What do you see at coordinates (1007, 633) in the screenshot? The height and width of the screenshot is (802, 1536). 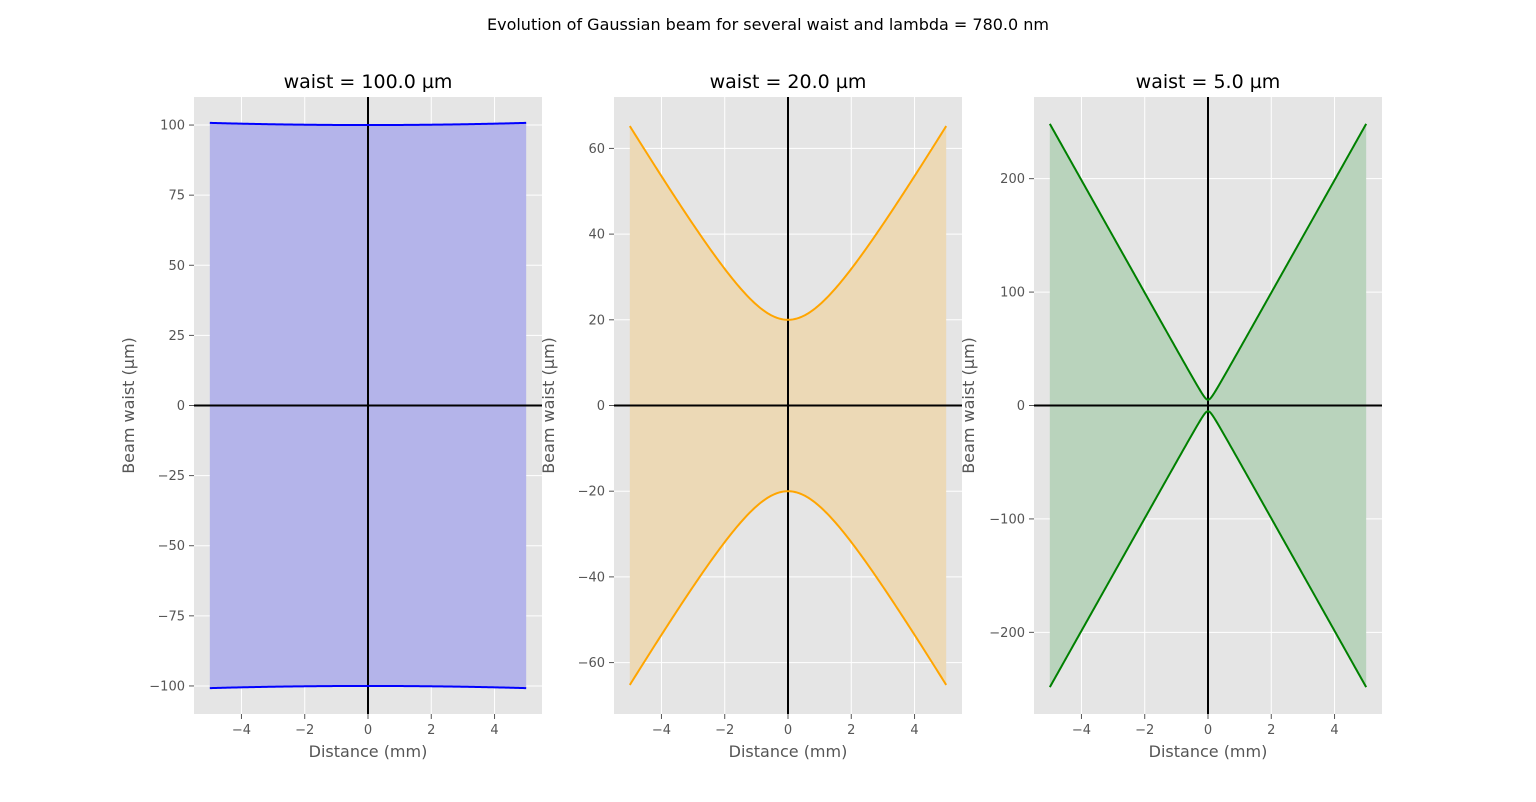 I see `y-tick-label: −200` at bounding box center [1007, 633].